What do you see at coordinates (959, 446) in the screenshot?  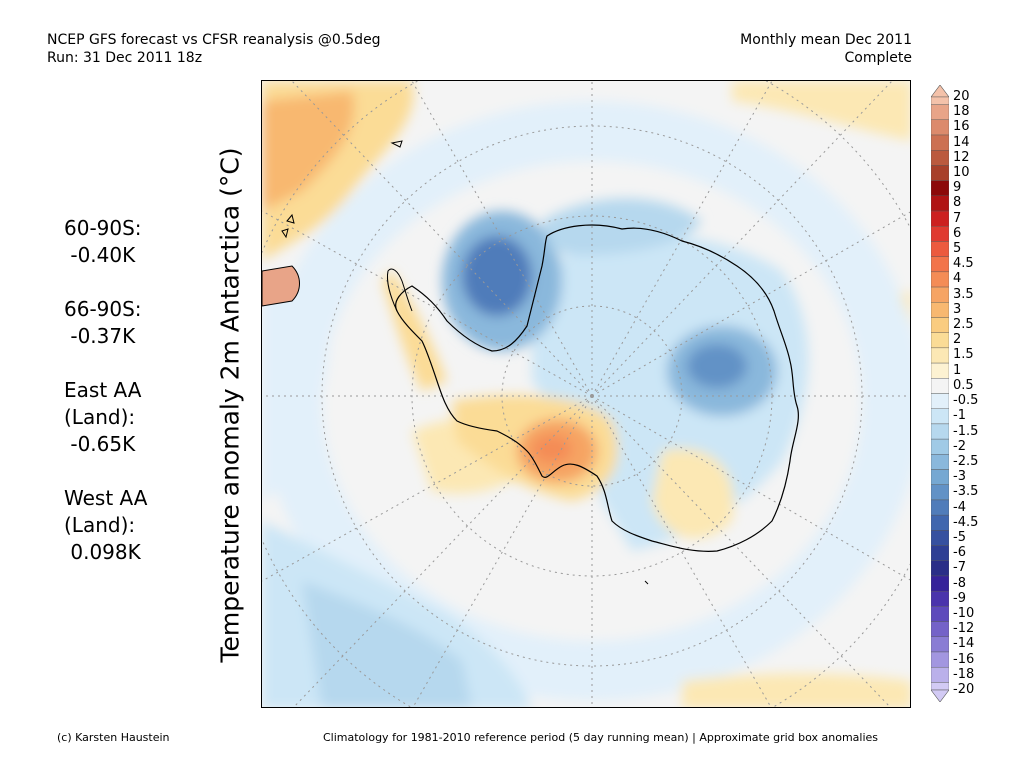 I see `colorbar-tick-label: -2` at bounding box center [959, 446].